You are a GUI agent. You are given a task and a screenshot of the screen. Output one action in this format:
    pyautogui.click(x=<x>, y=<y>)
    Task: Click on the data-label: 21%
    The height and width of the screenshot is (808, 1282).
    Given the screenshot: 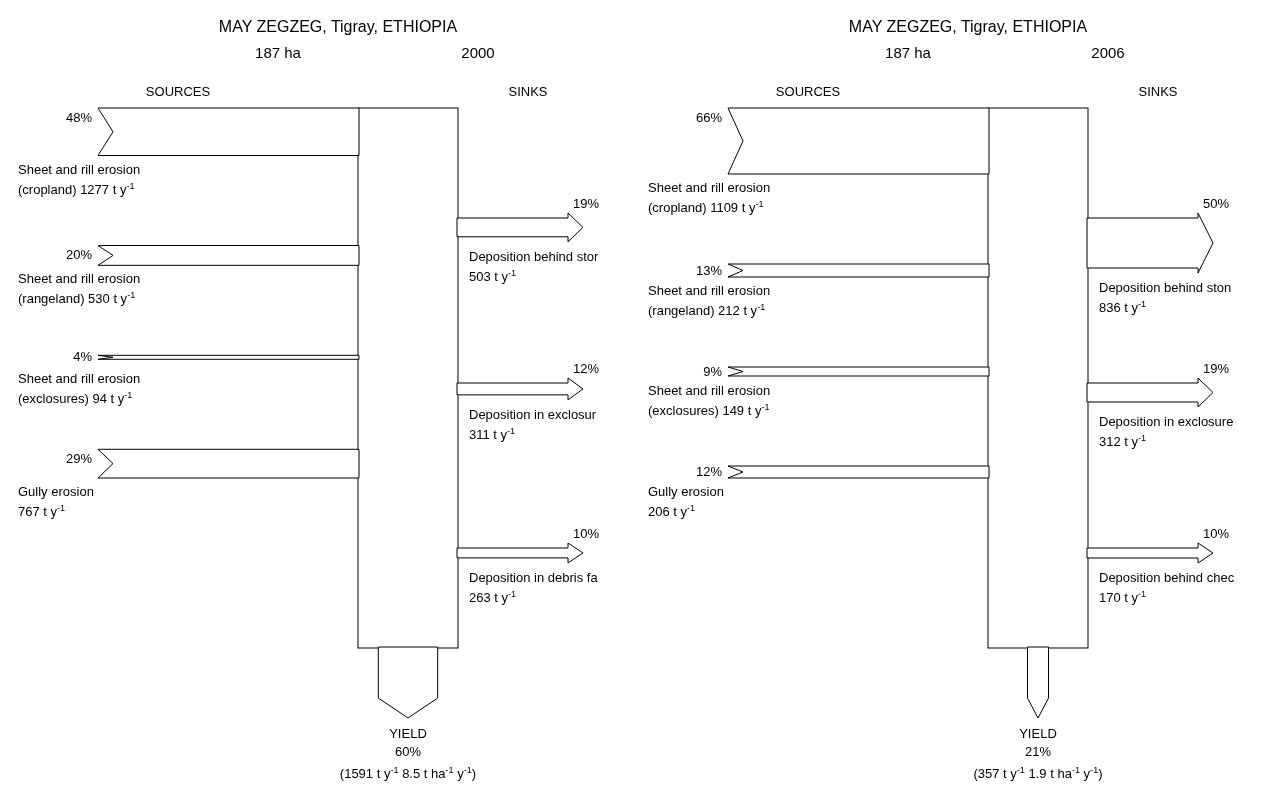 What is the action you would take?
    pyautogui.click(x=1038, y=751)
    